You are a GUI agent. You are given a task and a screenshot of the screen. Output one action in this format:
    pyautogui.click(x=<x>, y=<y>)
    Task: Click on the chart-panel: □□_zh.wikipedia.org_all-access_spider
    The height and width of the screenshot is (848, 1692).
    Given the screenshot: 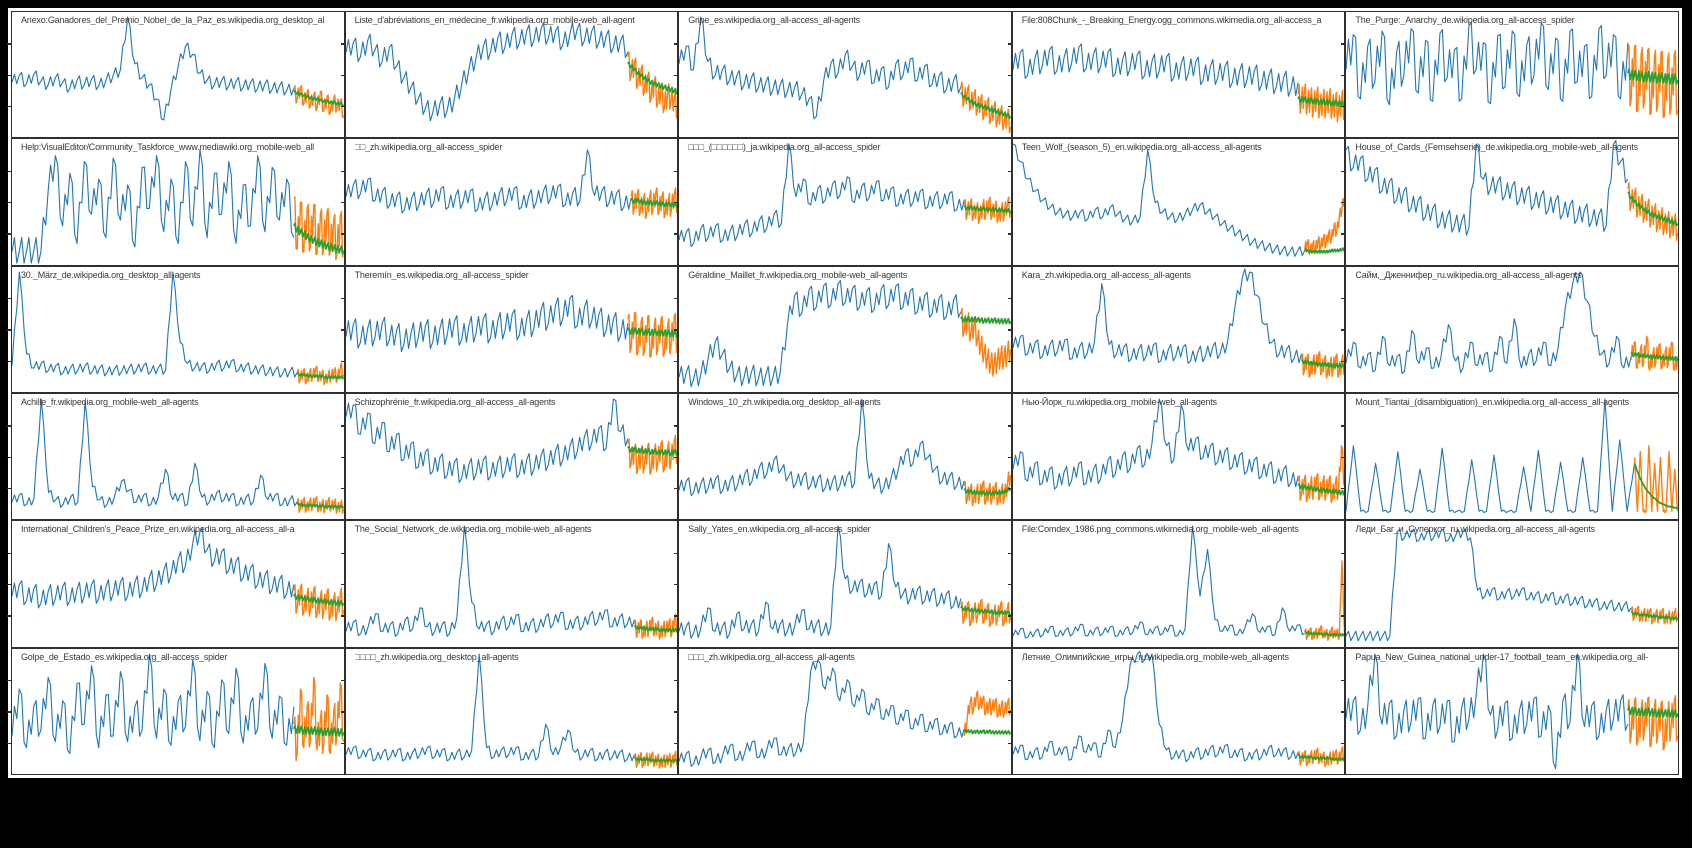 What is the action you would take?
    pyautogui.click(x=509, y=202)
    